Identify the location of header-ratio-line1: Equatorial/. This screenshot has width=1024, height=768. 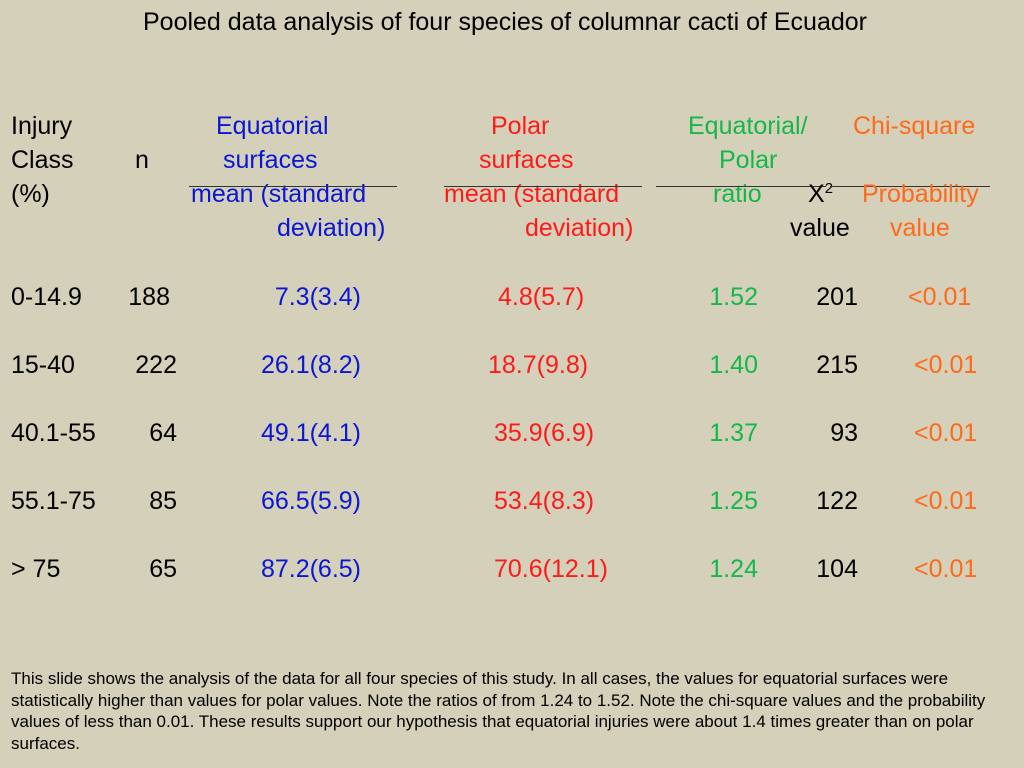
(748, 126).